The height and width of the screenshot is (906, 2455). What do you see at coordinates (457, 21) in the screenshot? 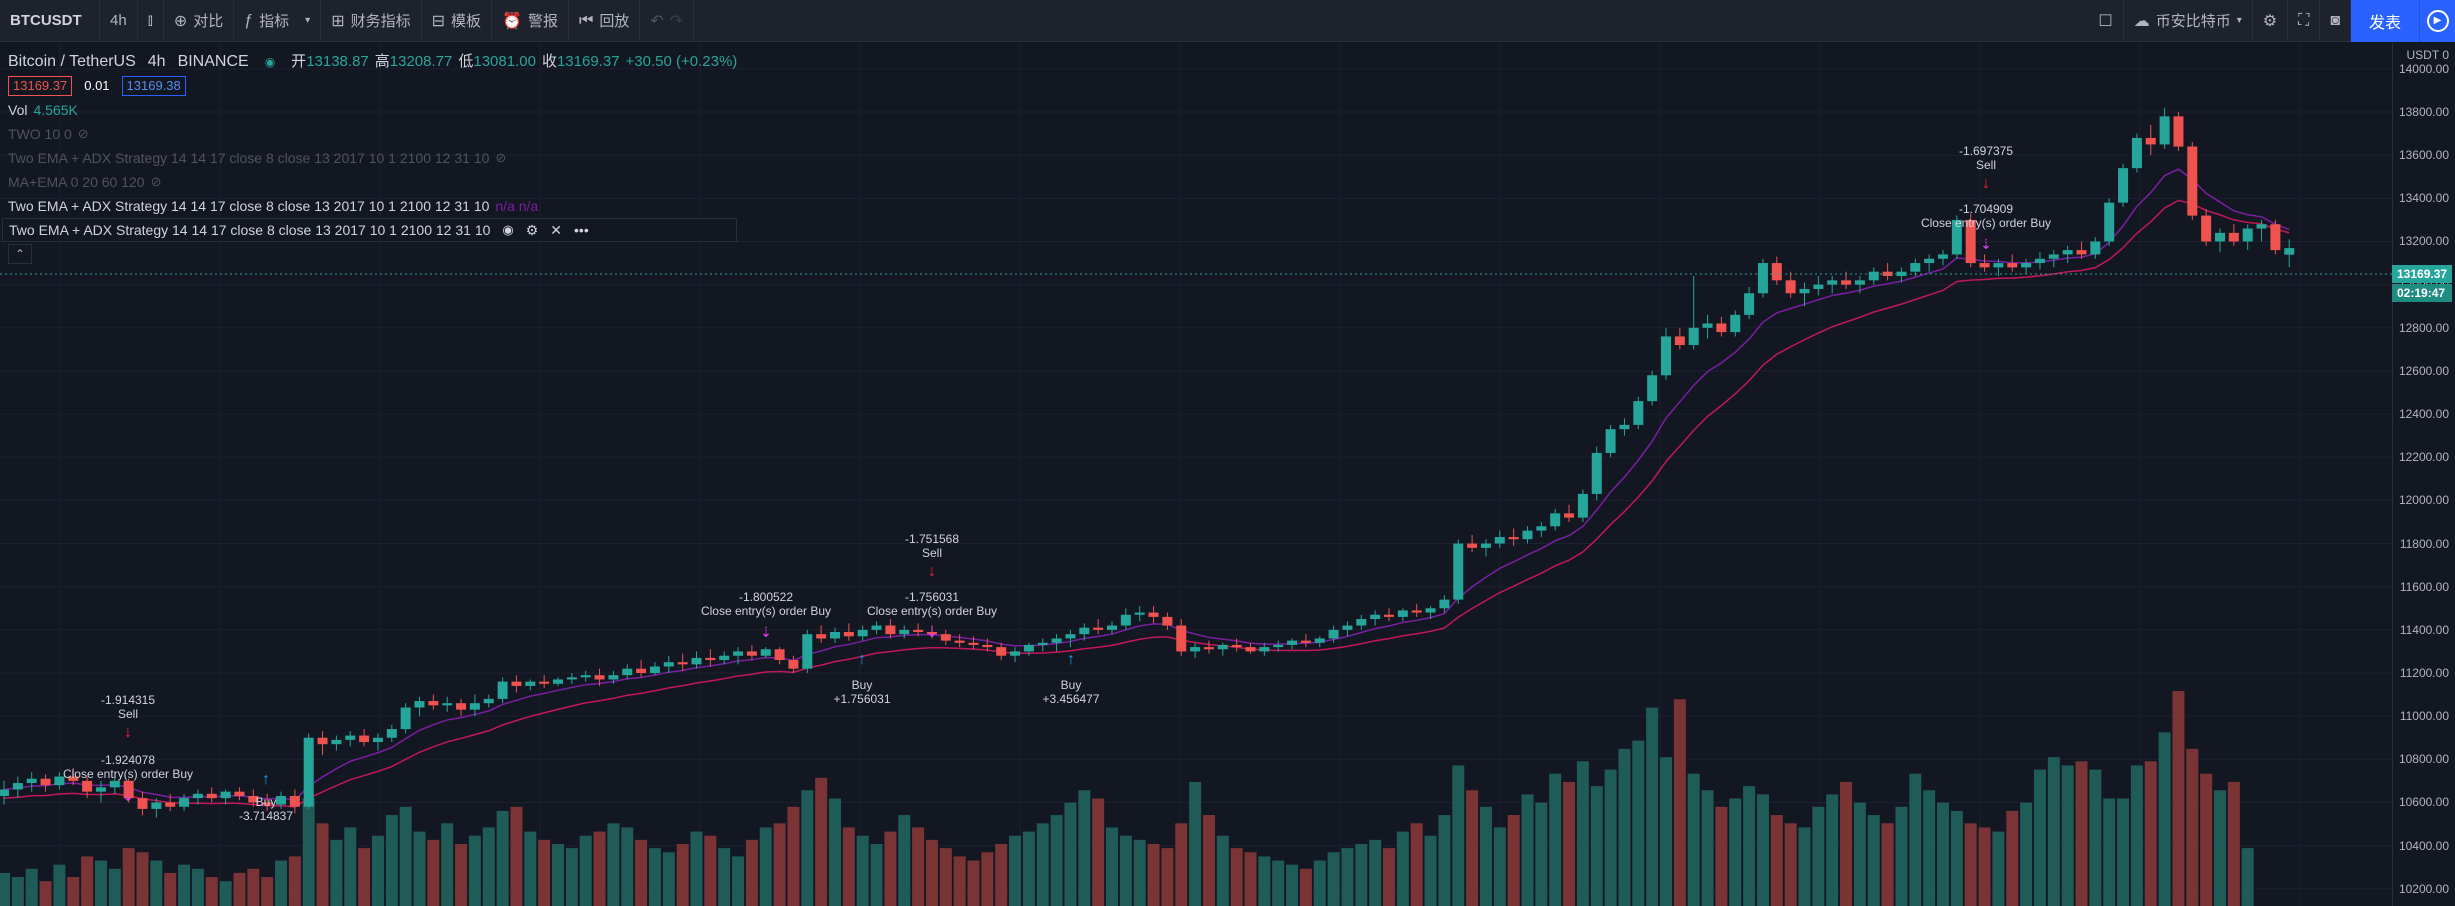
I see `templates-button: ⊟ 模板` at bounding box center [457, 21].